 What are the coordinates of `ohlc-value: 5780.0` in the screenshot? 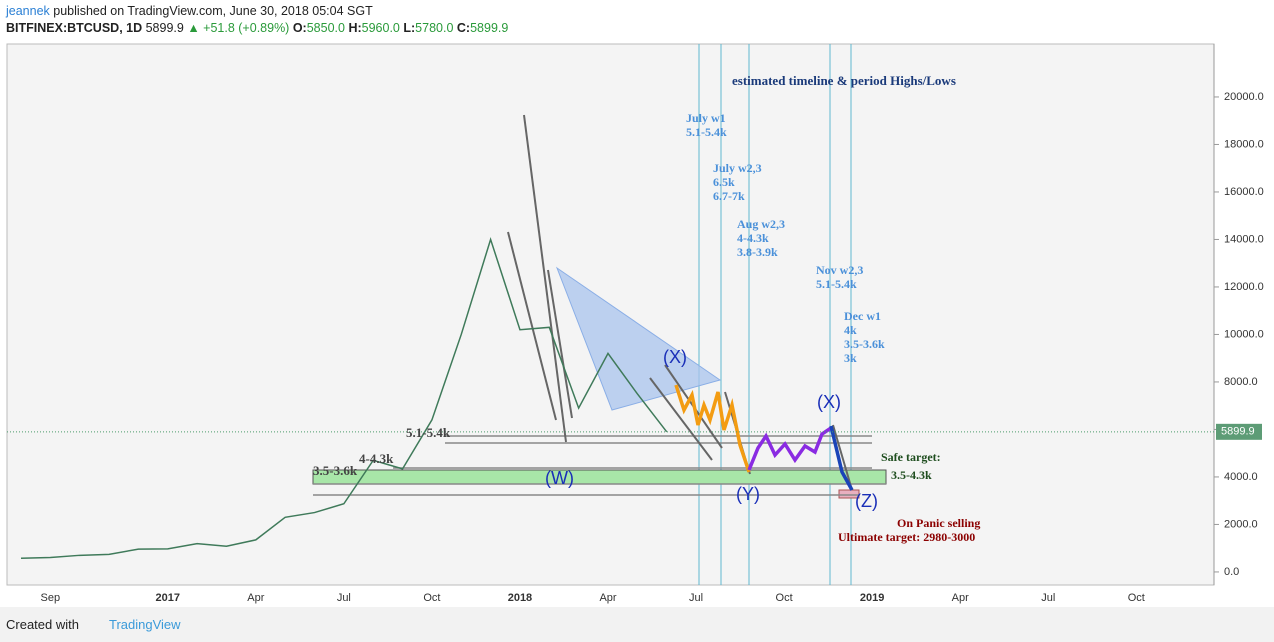 It's located at (434, 28).